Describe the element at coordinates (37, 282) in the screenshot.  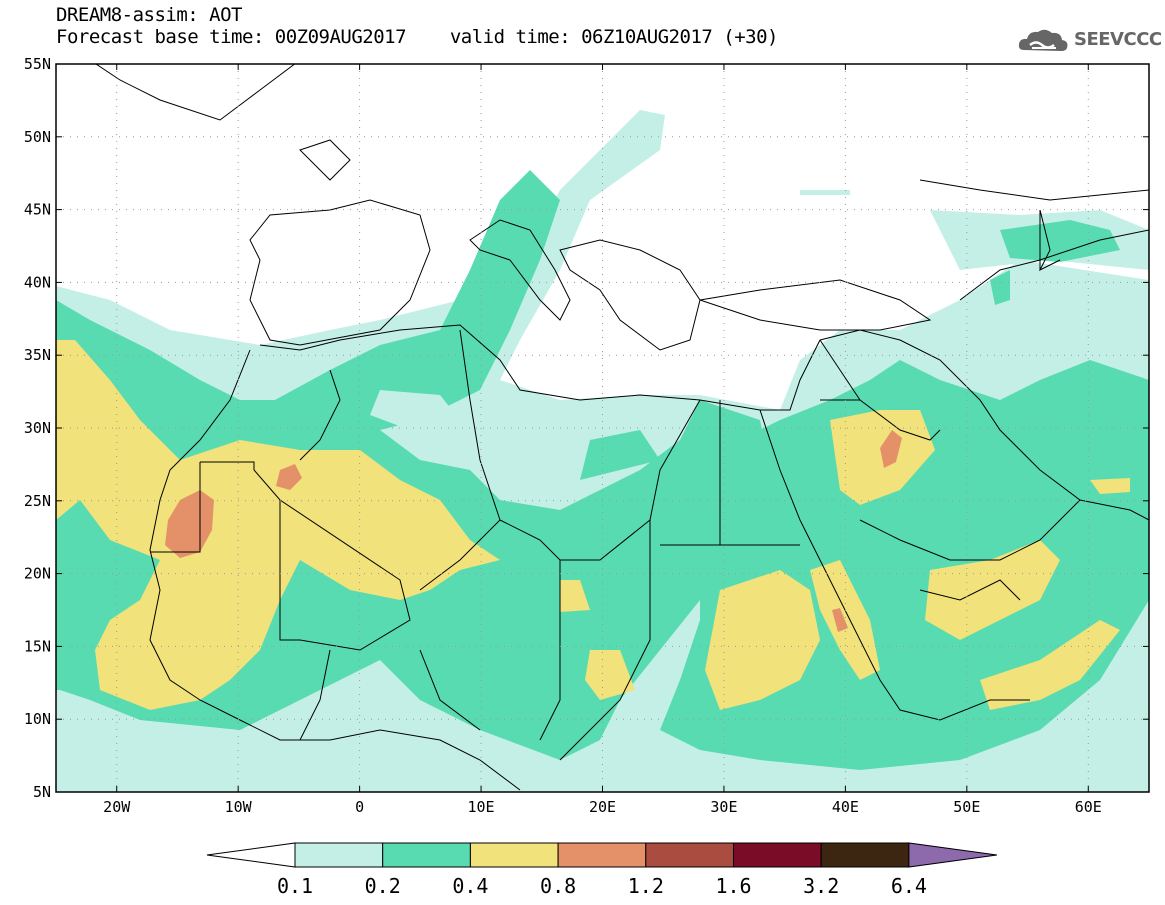
I see `lat-tick-label: 40N` at that location.